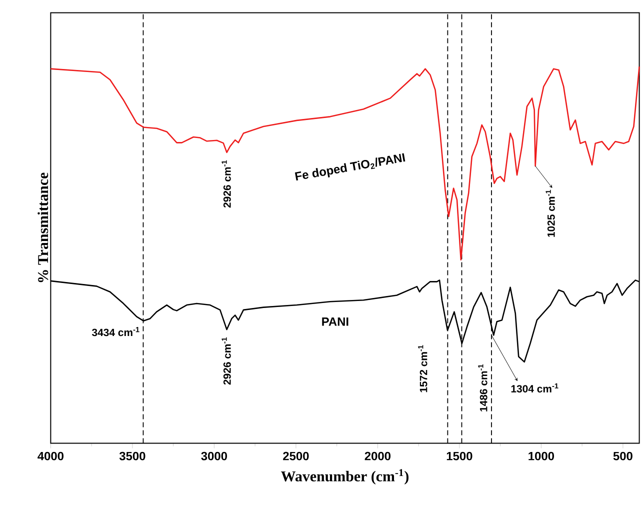 The width and height of the screenshot is (644, 521). What do you see at coordinates (483, 388) in the screenshot?
I see `annotation: 1486 cm$^{-1}$` at bounding box center [483, 388].